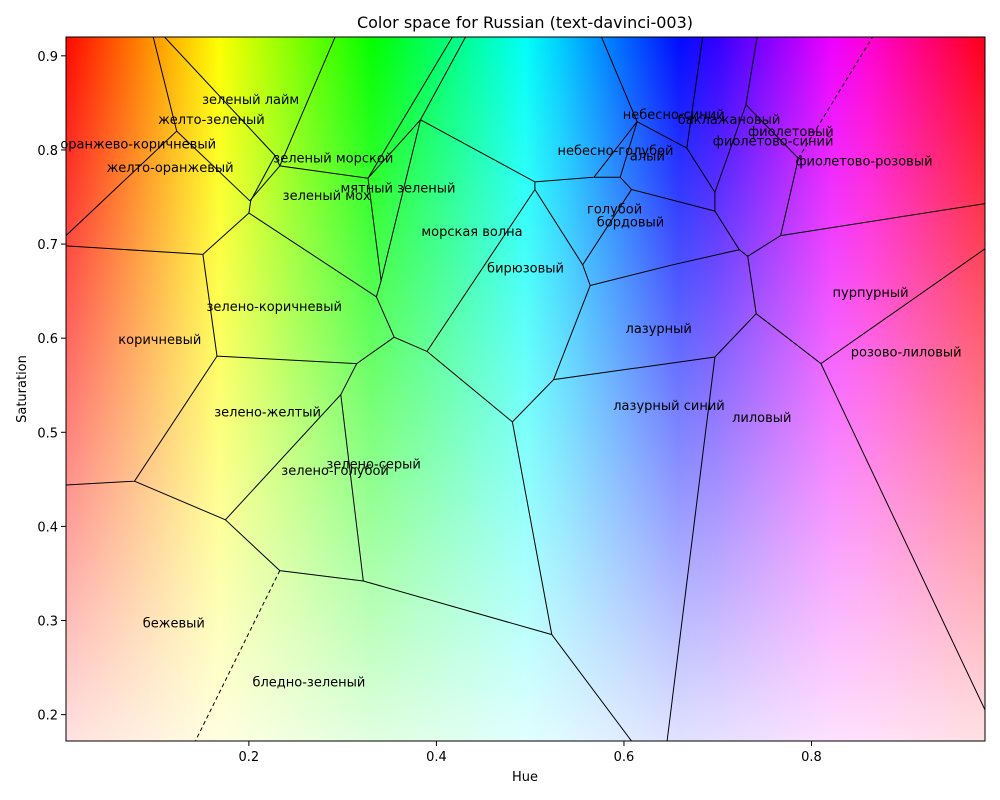 The width and height of the screenshot is (1000, 800). What do you see at coordinates (471, 232) in the screenshot?
I see `region-label: морская волна` at bounding box center [471, 232].